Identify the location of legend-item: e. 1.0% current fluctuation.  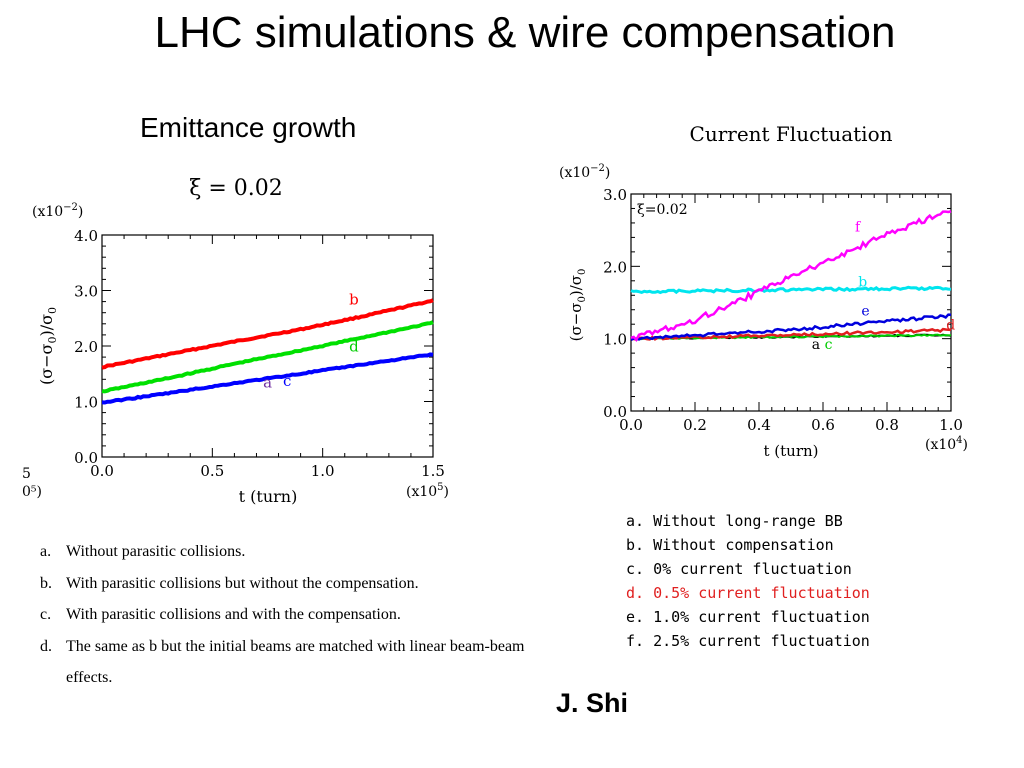
(806, 617).